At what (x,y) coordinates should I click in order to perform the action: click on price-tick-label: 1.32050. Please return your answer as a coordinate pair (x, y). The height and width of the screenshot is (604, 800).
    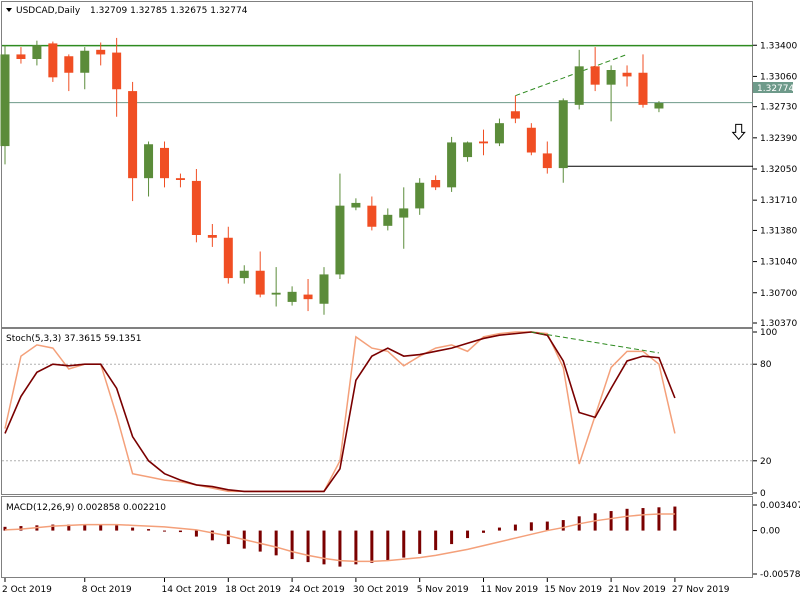
    Looking at the image, I should click on (778, 170).